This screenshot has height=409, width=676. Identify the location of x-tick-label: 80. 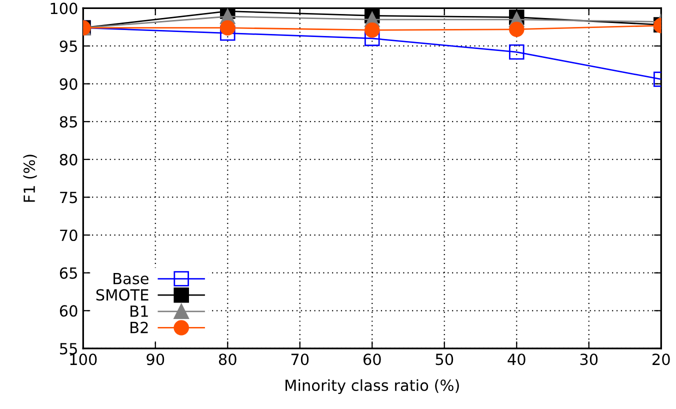
(227, 360).